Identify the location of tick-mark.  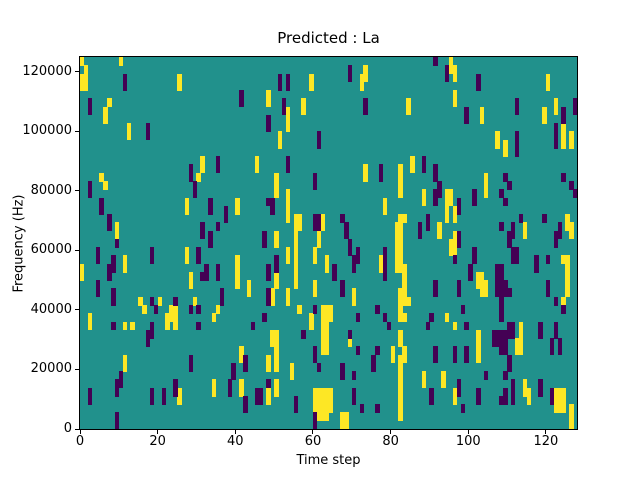
(468, 432).